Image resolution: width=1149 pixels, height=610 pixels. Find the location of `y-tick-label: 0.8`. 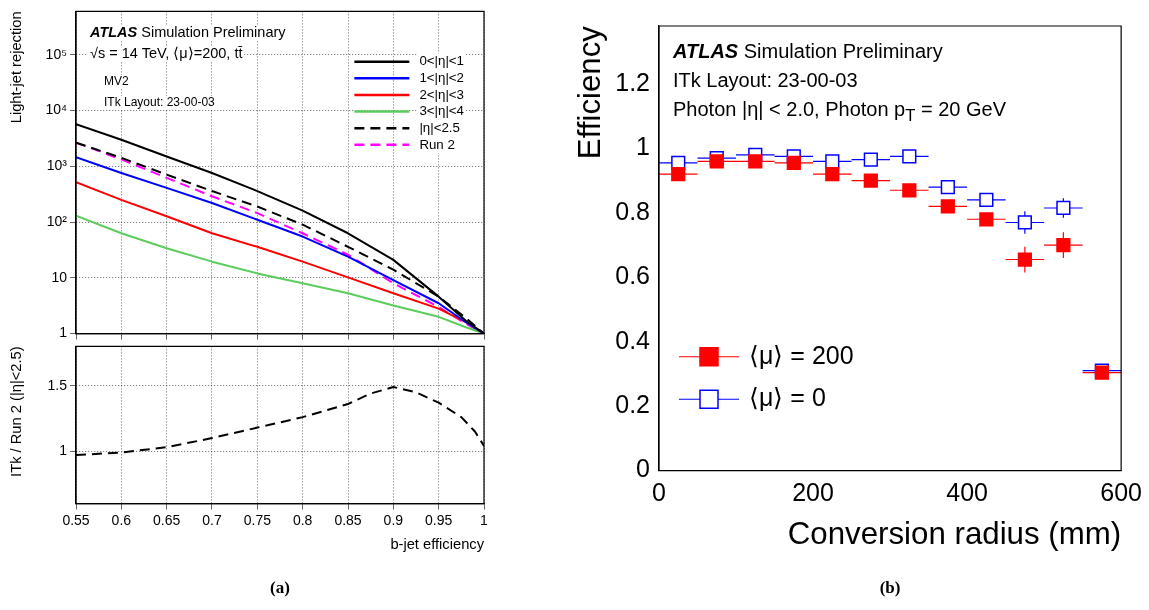

y-tick-label: 0.8 is located at coordinates (632, 210).